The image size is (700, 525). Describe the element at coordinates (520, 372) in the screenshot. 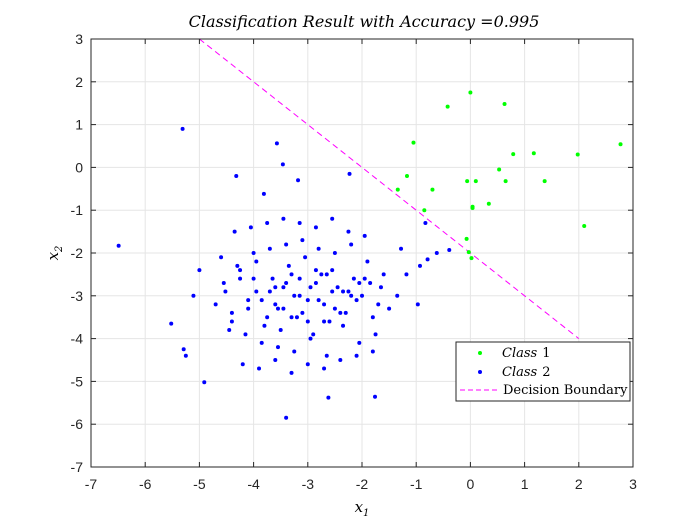

I see `legend-label-class2-main: Class` at that location.